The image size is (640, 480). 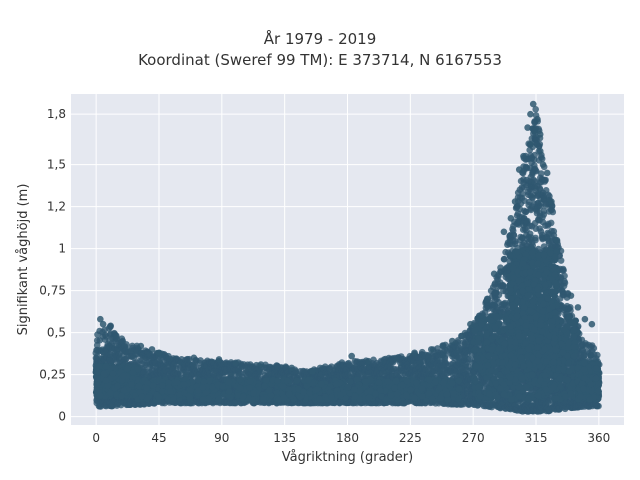 I want to click on chart-title-line-1: År 1979 - 2019, so click(x=320, y=39).